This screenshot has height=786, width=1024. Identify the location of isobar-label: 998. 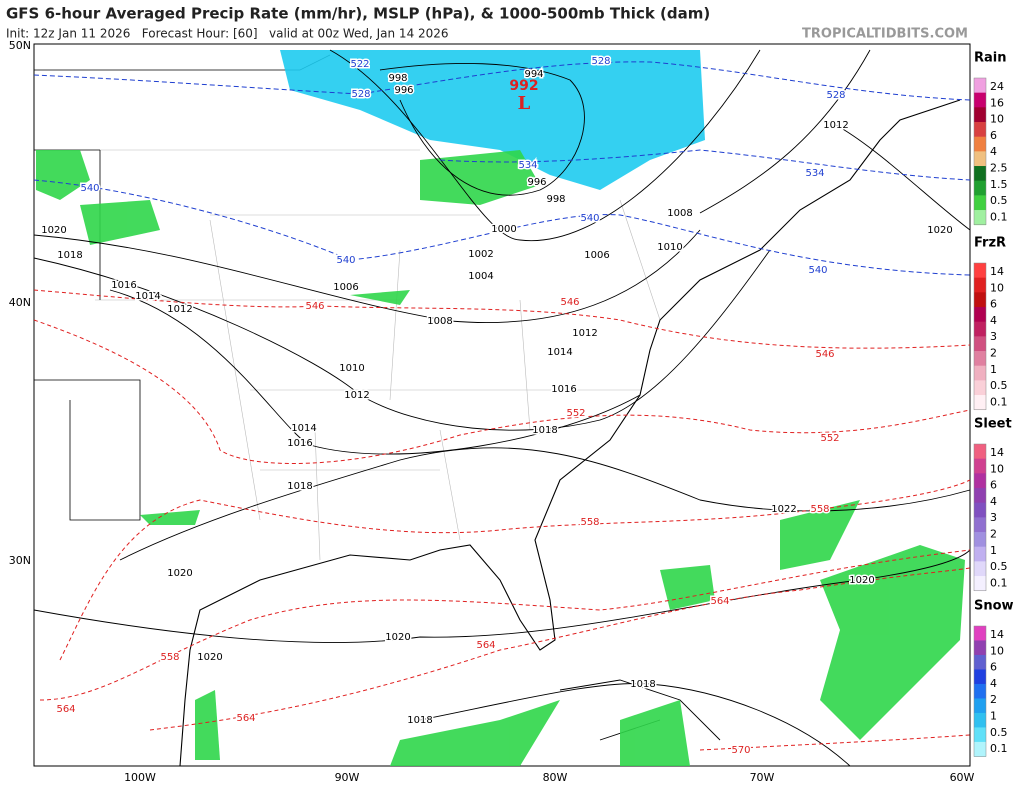
(397, 78).